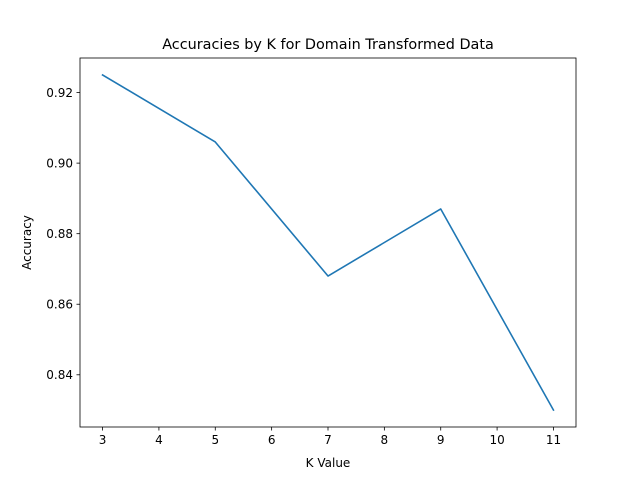  What do you see at coordinates (103, 440) in the screenshot?
I see `x-tick-label: 3` at bounding box center [103, 440].